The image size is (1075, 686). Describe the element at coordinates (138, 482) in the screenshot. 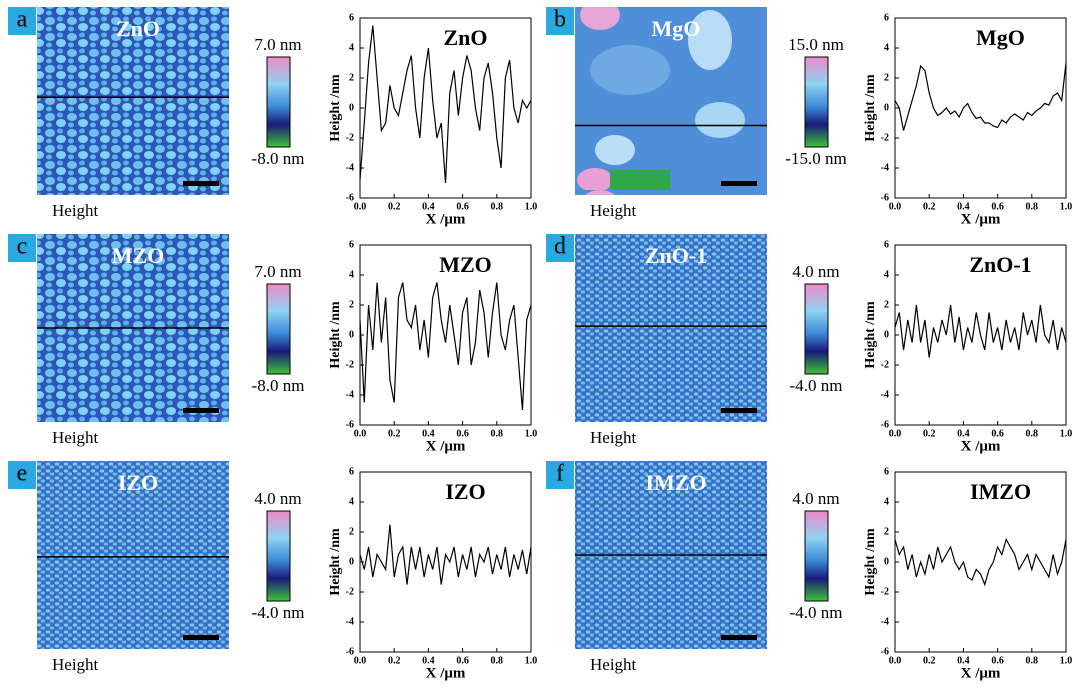

I see `image-title: IZO` at that location.